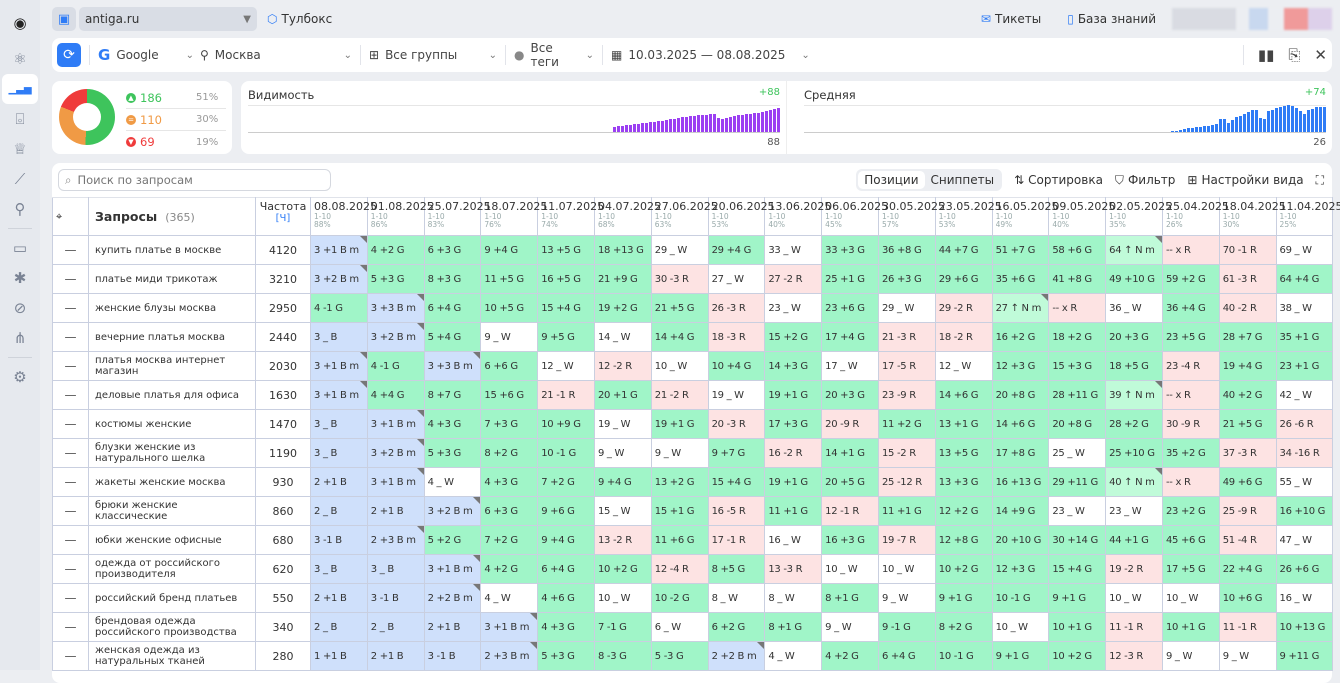 The image size is (1340, 683). I want to click on position-cell: 9 +11 G, so click(1304, 656).